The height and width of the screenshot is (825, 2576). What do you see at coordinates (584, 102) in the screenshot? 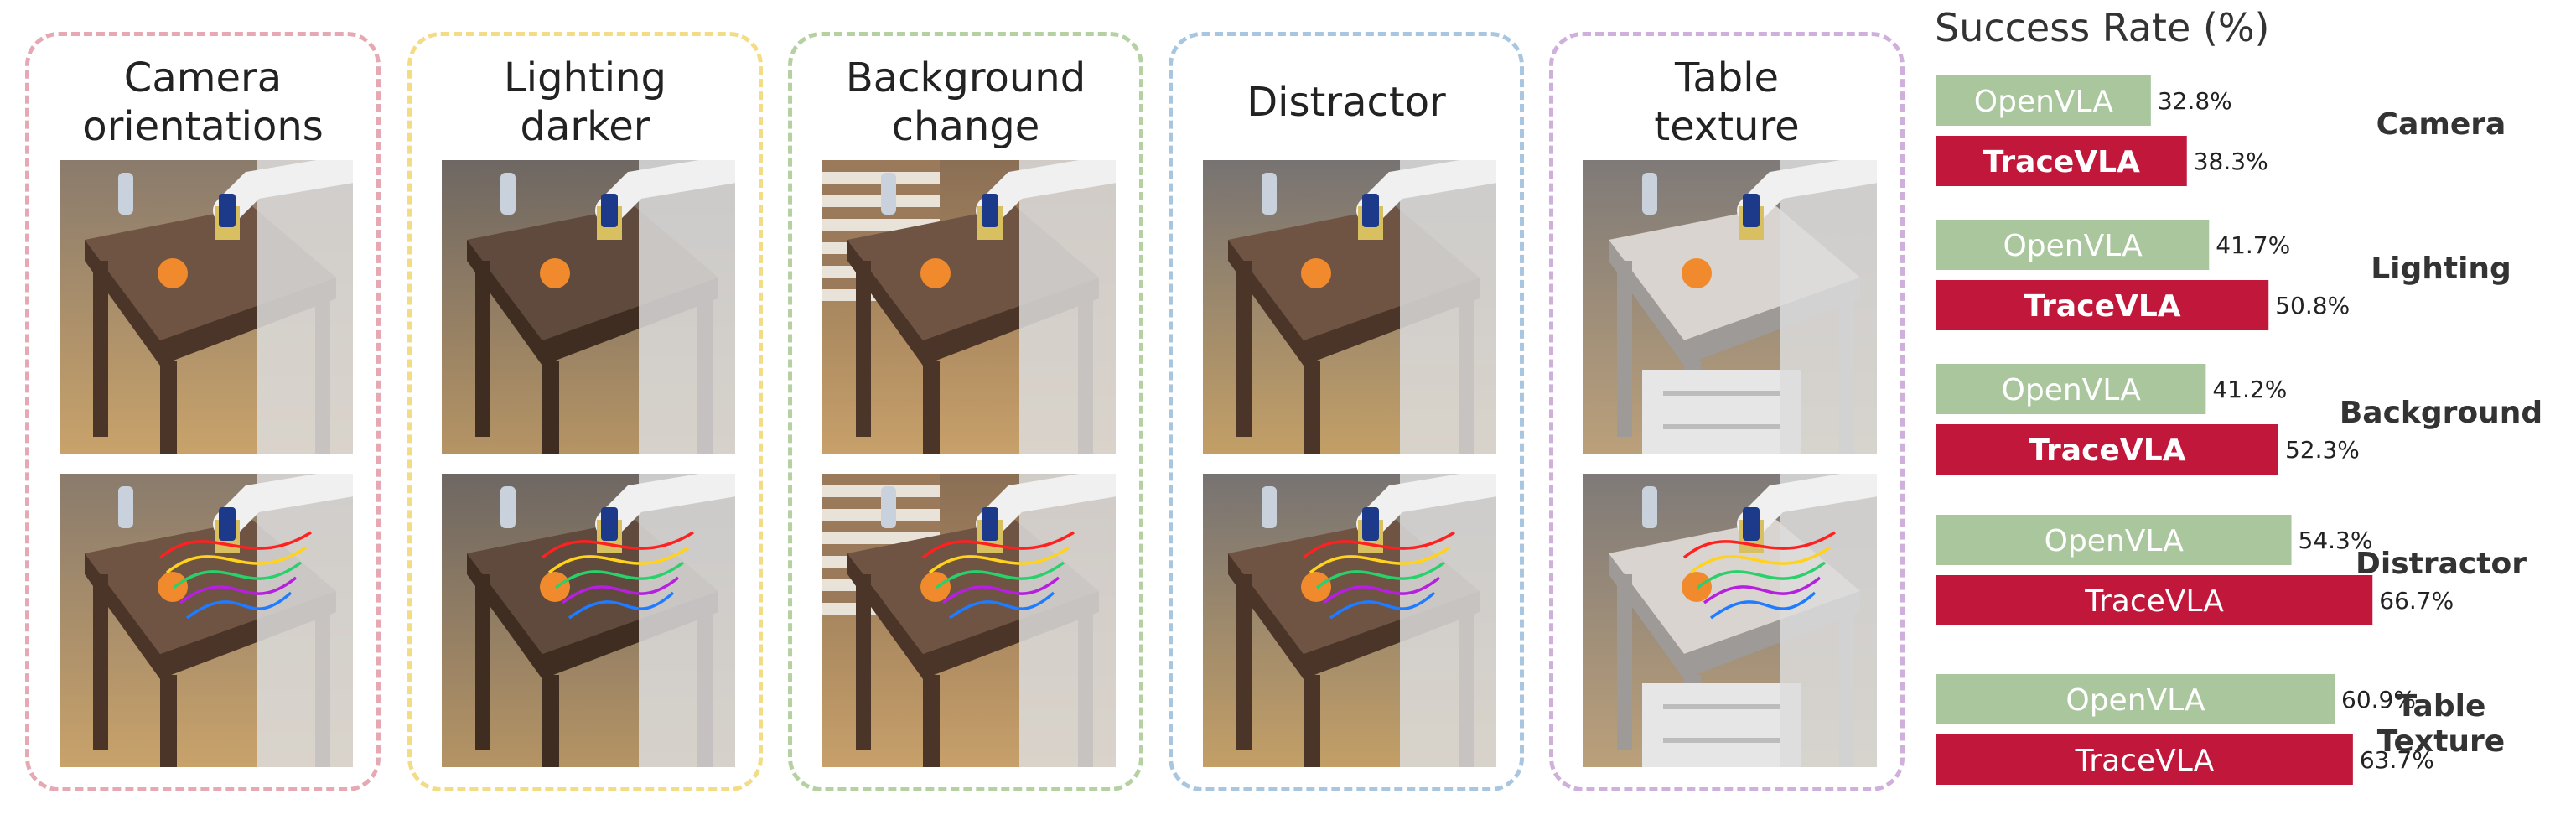
I see `panel-title-lighting: Lighting darker` at bounding box center [584, 102].